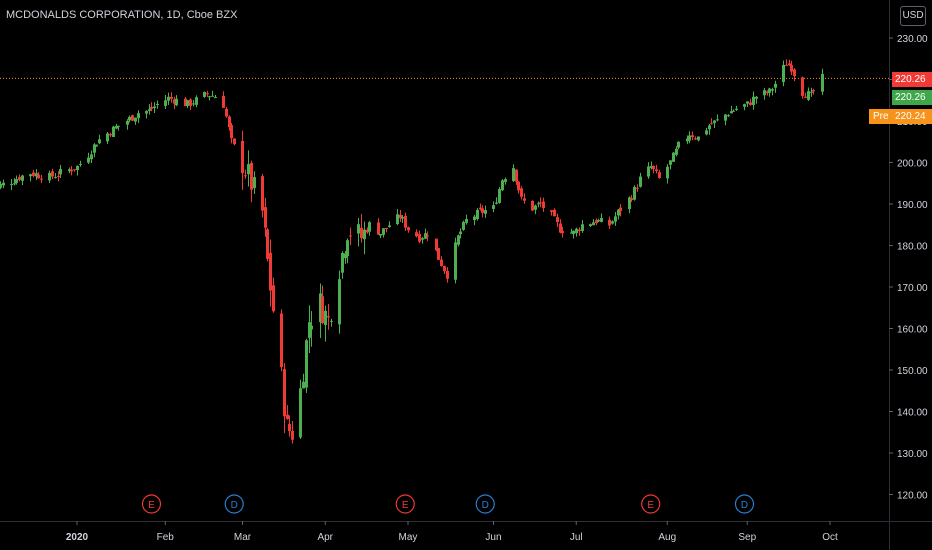  I want to click on currency-button: USD, so click(913, 16).